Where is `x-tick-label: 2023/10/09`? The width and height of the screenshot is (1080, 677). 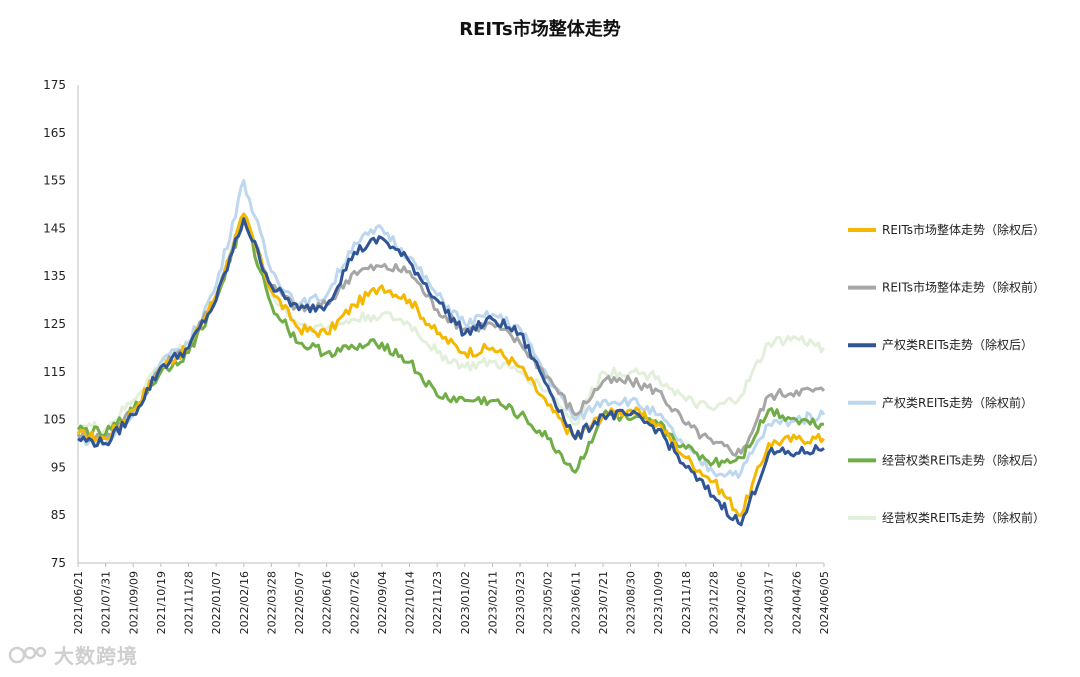 x-tick-label: 2023/10/09 is located at coordinates (658, 602).